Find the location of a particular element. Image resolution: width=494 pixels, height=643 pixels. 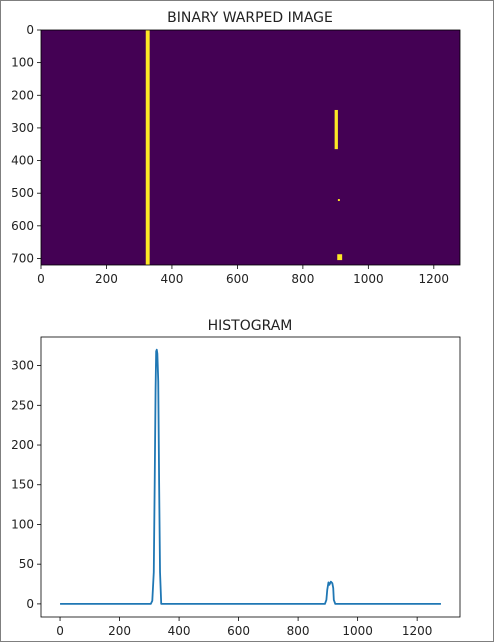

binary-image-x-axis: 0 200 400 600 800 1000 1200 is located at coordinates (243, 275).